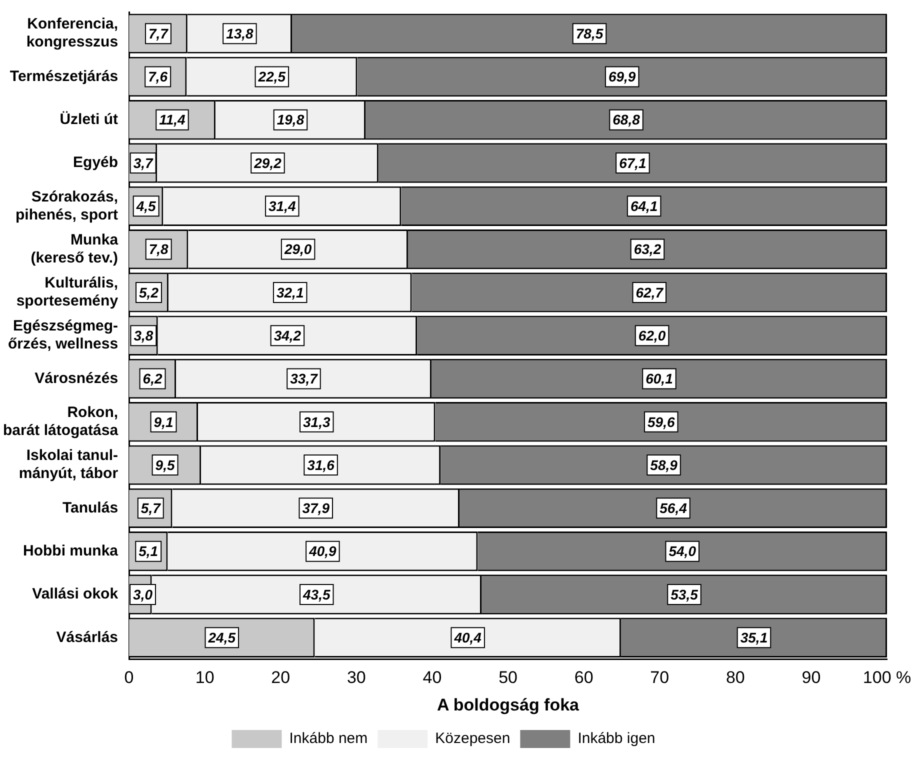 This screenshot has height=758, width=917. I want to click on y-tick-label: Rokon, barát látogatása, so click(60, 422).